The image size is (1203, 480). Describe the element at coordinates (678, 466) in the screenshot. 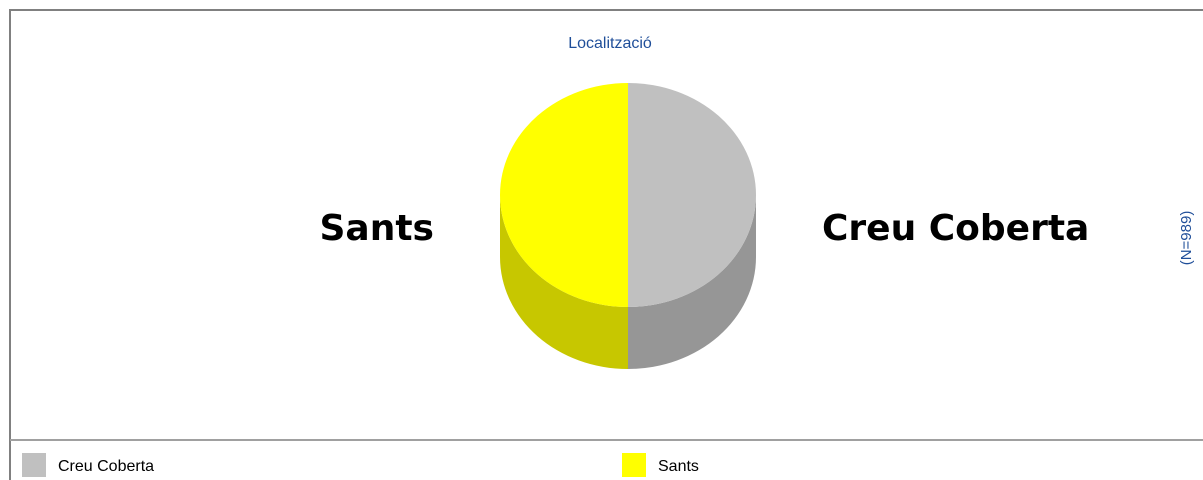

I see `legend-label: Sants` at that location.